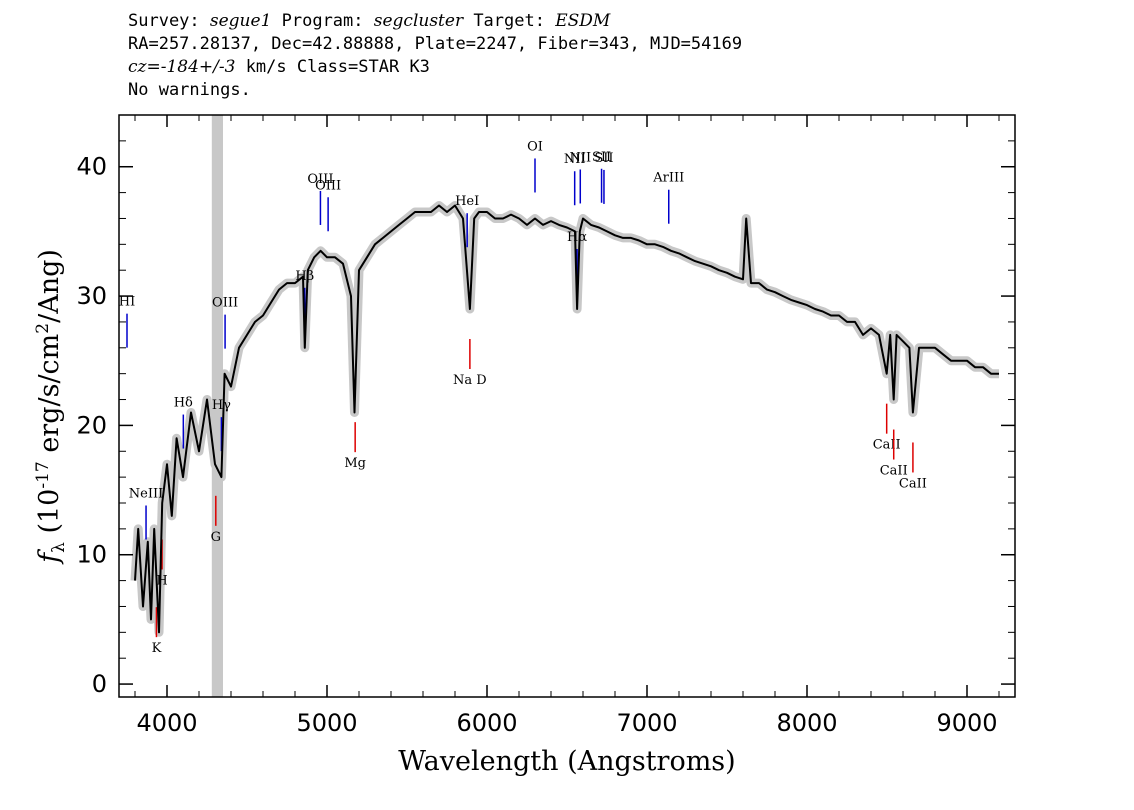 This screenshot has height=810, width=1134. Describe the element at coordinates (157, 648) in the screenshot. I see `absorption-line-label: K` at that location.